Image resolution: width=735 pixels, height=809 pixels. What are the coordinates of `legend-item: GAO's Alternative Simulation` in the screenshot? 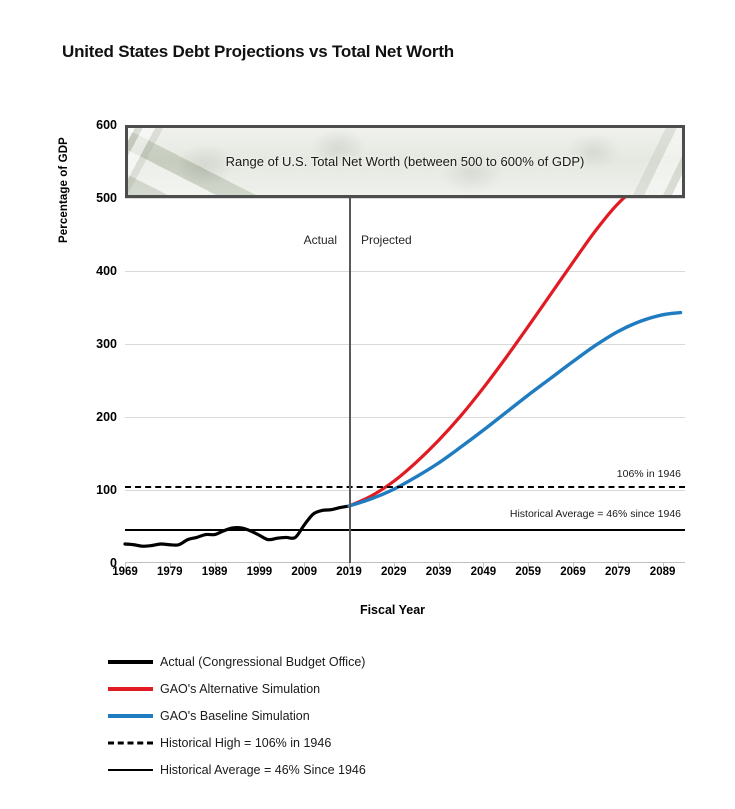 It's located at (318, 688).